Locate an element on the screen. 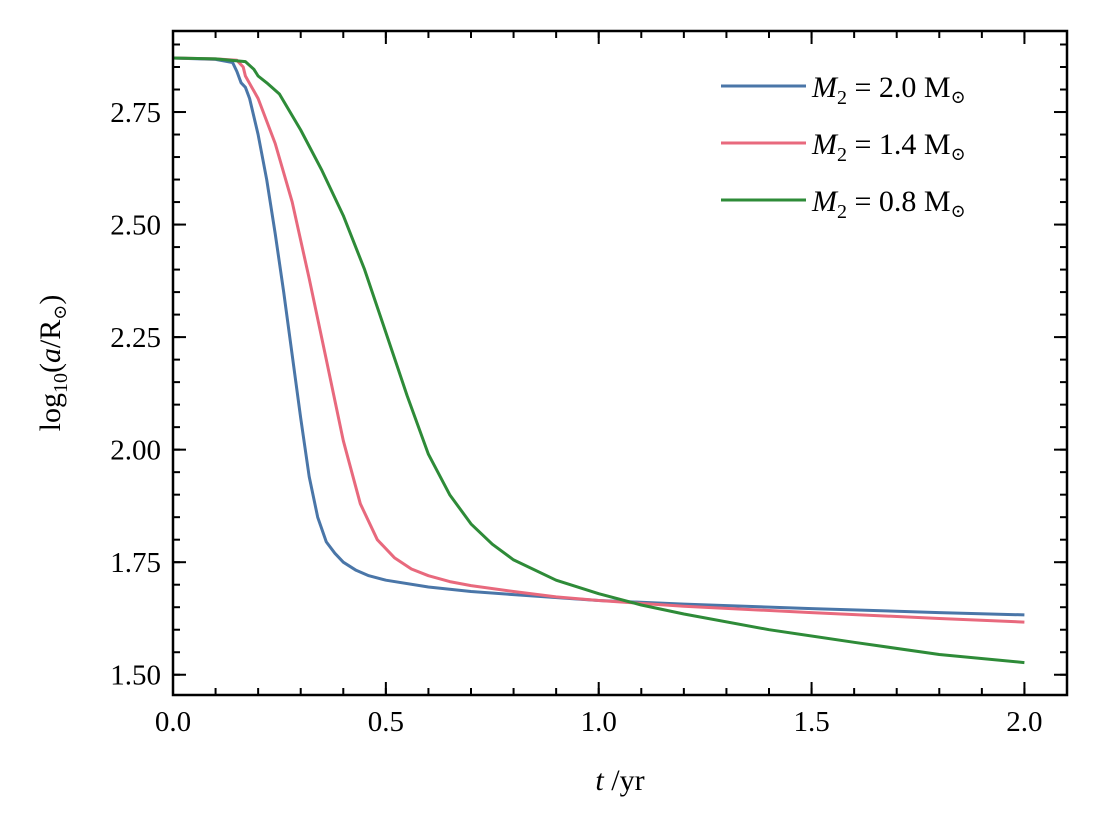 The image size is (1096, 831). x-tick-label: 0.5 is located at coordinates (386, 722).